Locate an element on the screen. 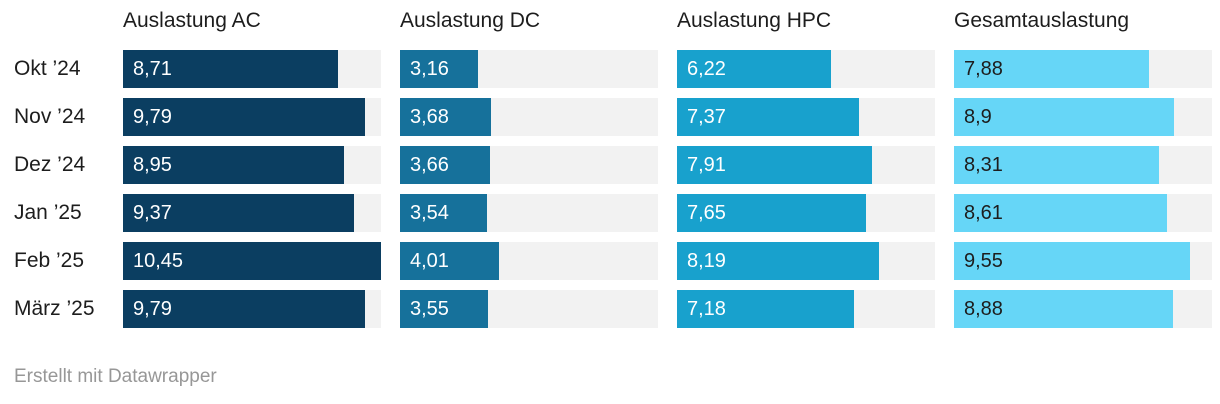 The width and height of the screenshot is (1220, 404). bar-auslastung-dc: 4,01 is located at coordinates (449, 261).